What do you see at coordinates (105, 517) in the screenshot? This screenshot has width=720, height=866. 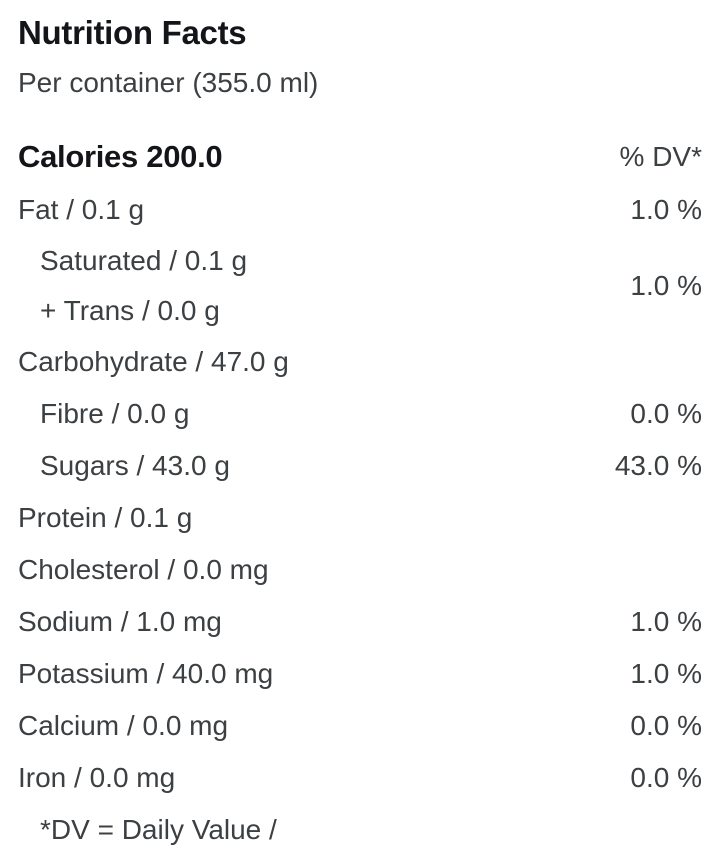 I see `nutrient-label: Protein / 0.1 g` at bounding box center [105, 517].